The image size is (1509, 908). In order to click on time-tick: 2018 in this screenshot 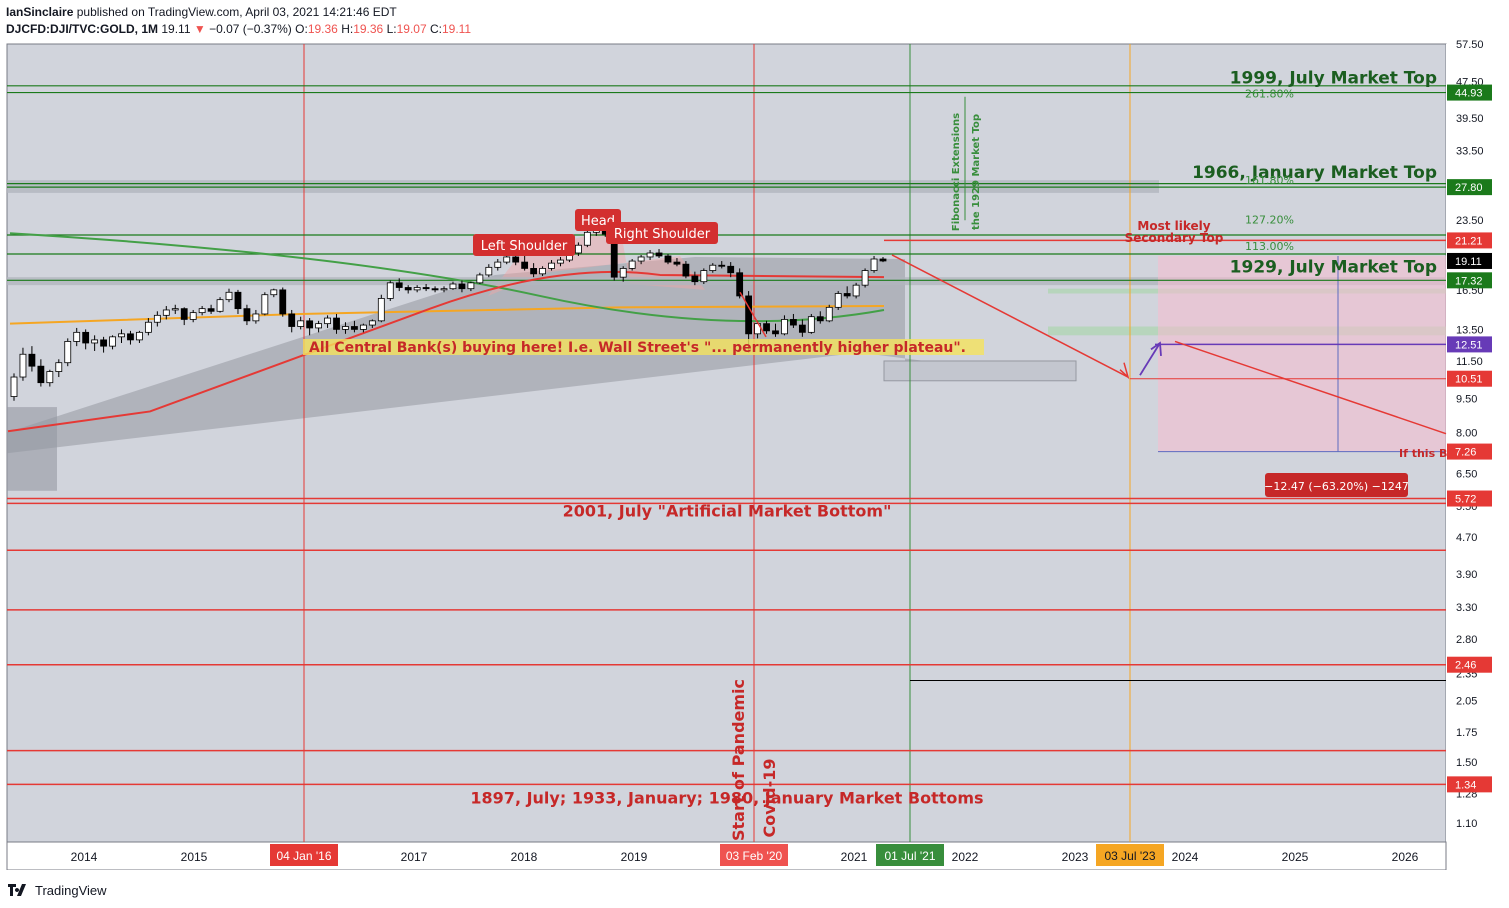, I will do `click(524, 857)`.